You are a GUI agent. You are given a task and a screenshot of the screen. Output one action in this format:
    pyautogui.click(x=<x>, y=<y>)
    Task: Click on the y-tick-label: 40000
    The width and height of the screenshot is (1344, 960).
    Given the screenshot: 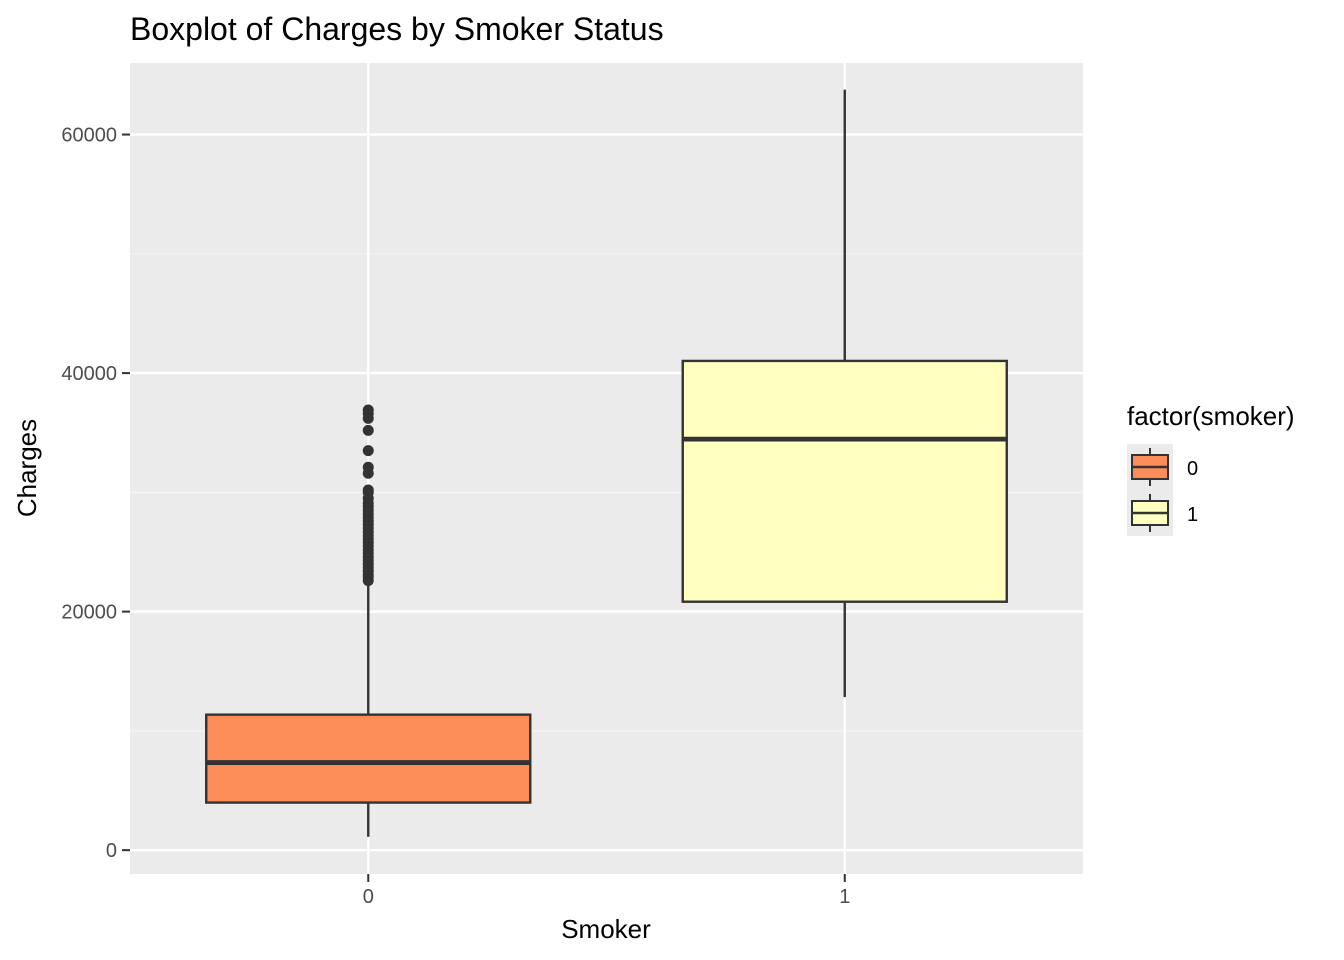 What is the action you would take?
    pyautogui.click(x=89, y=374)
    